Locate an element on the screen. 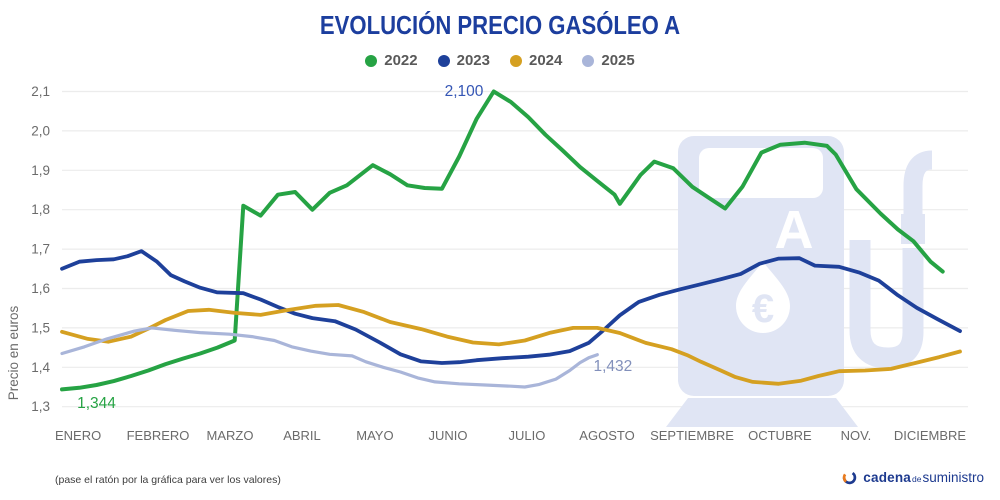  y-tick-label: 2,0 is located at coordinates (40, 130).